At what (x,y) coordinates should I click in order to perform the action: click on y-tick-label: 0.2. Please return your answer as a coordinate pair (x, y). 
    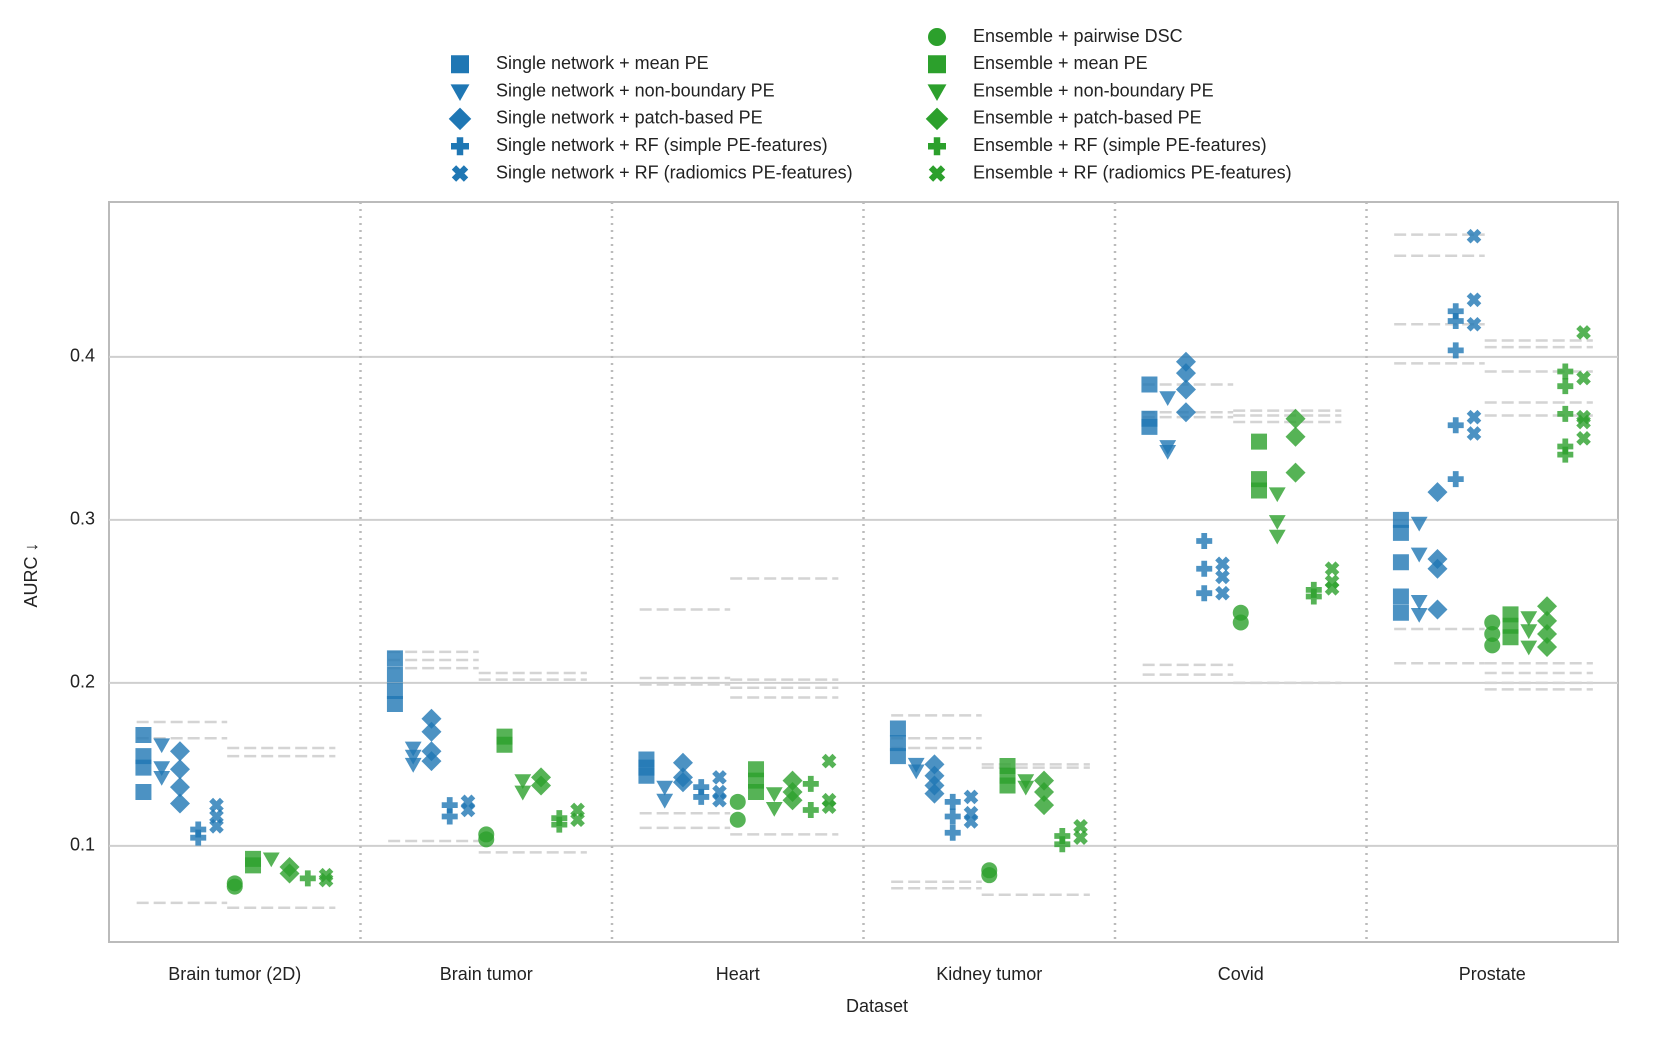
    Looking at the image, I should click on (82, 682).